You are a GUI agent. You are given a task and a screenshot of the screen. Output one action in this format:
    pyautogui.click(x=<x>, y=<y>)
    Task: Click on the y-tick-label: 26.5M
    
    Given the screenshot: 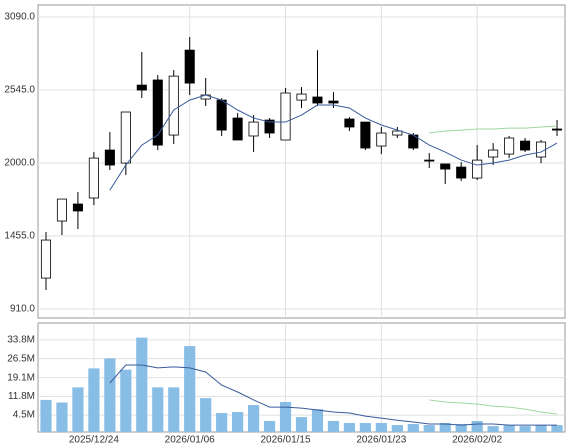 What is the action you would take?
    pyautogui.click(x=21, y=358)
    